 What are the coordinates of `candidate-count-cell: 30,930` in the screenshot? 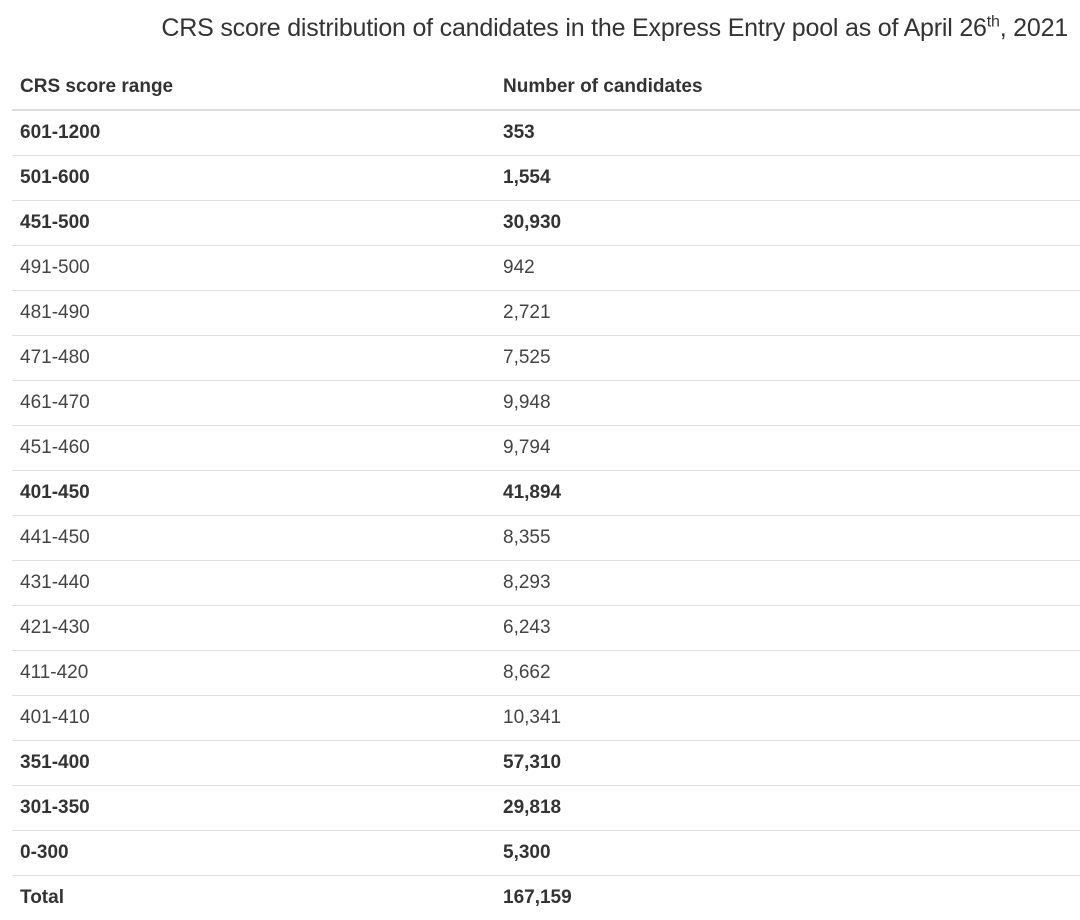 It's located at (787, 223).